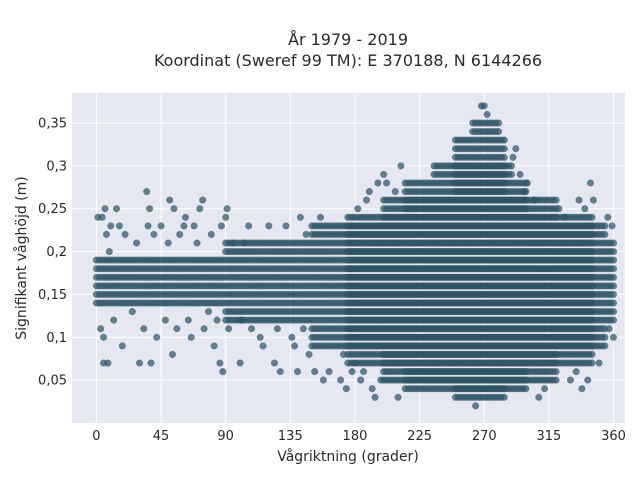 The image size is (640, 480). I want to click on x-tick-labels: 0 45 90 135 180 225 270 315 360, so click(359, 436).